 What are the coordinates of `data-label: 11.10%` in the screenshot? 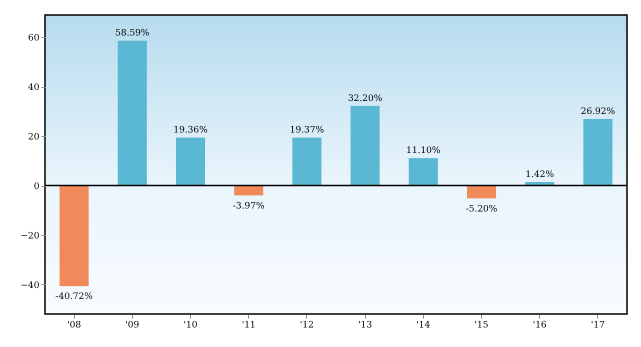 It's located at (423, 151).